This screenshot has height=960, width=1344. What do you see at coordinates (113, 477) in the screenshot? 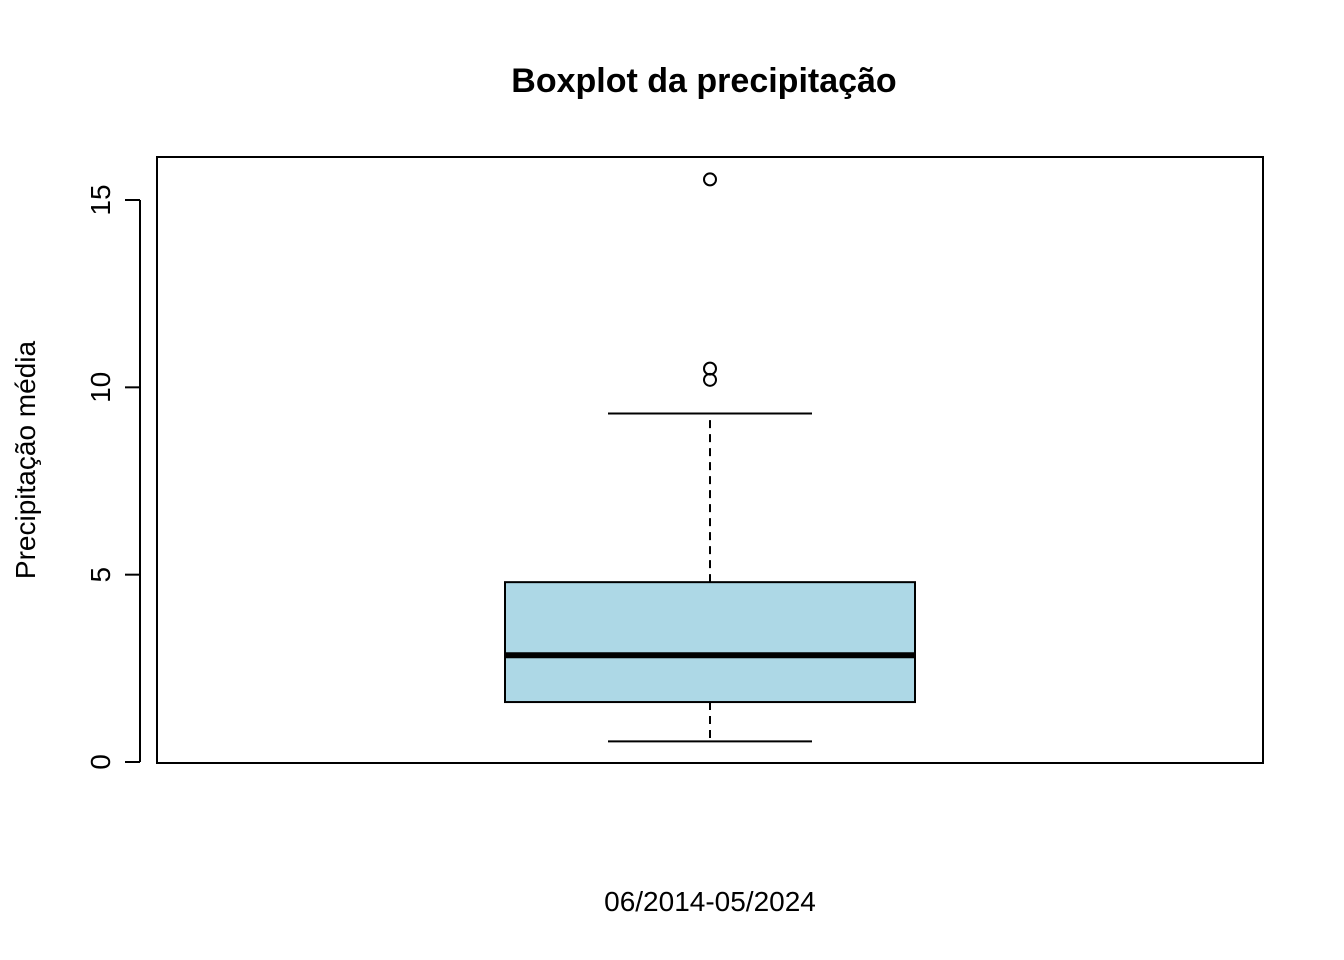
I see `y-axis: 0 5 10 15` at bounding box center [113, 477].